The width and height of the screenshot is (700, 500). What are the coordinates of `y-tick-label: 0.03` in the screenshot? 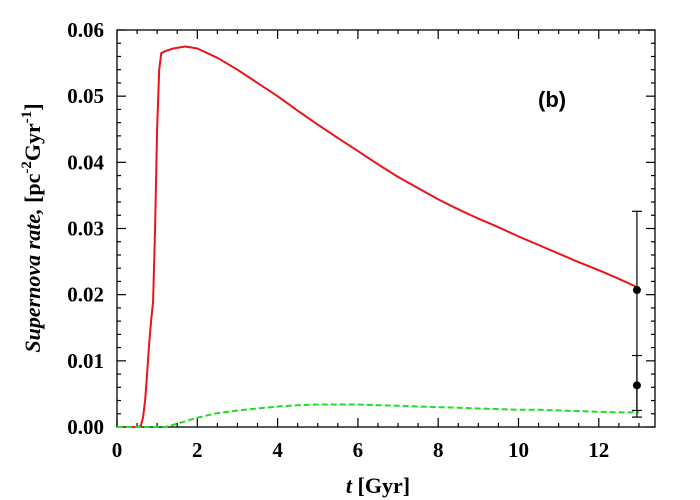 It's located at (85, 229).